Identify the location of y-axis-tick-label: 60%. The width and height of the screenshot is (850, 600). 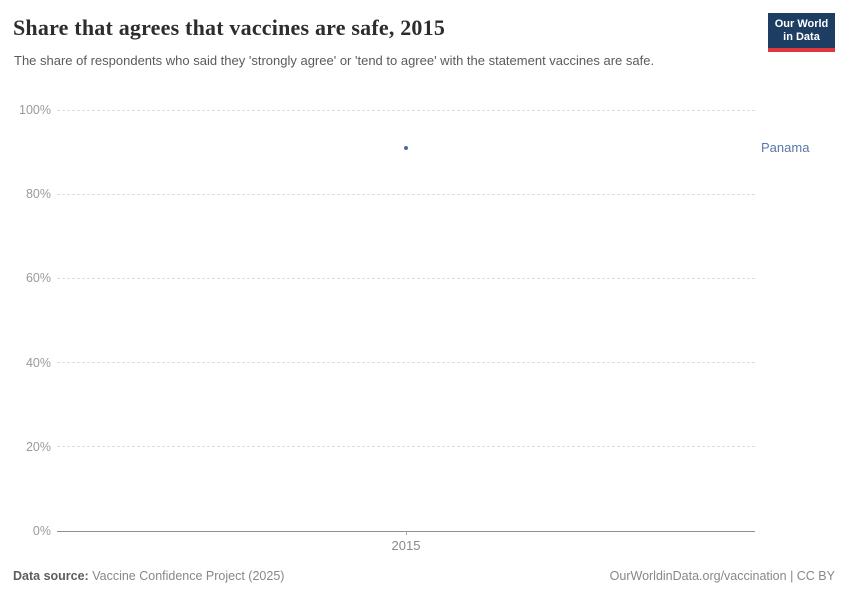
(38, 278).